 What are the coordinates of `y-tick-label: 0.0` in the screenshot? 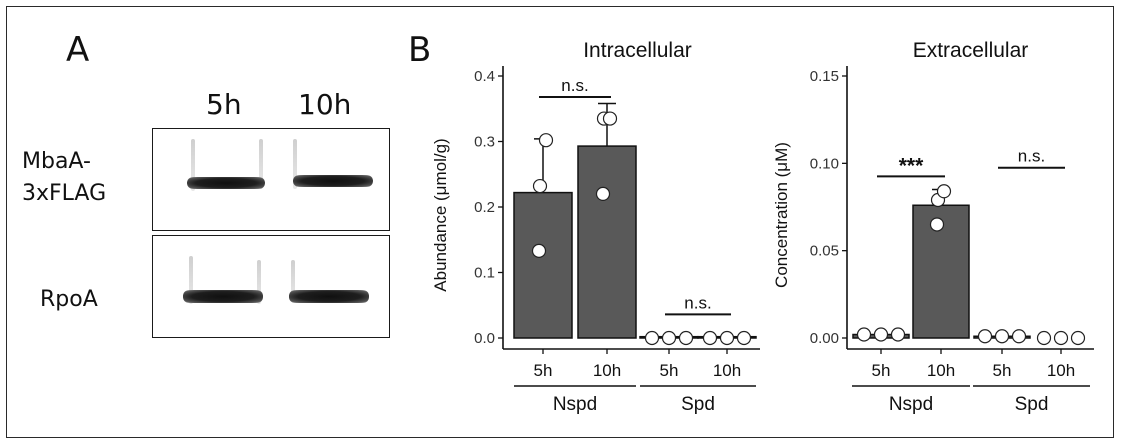 It's located at (484, 338).